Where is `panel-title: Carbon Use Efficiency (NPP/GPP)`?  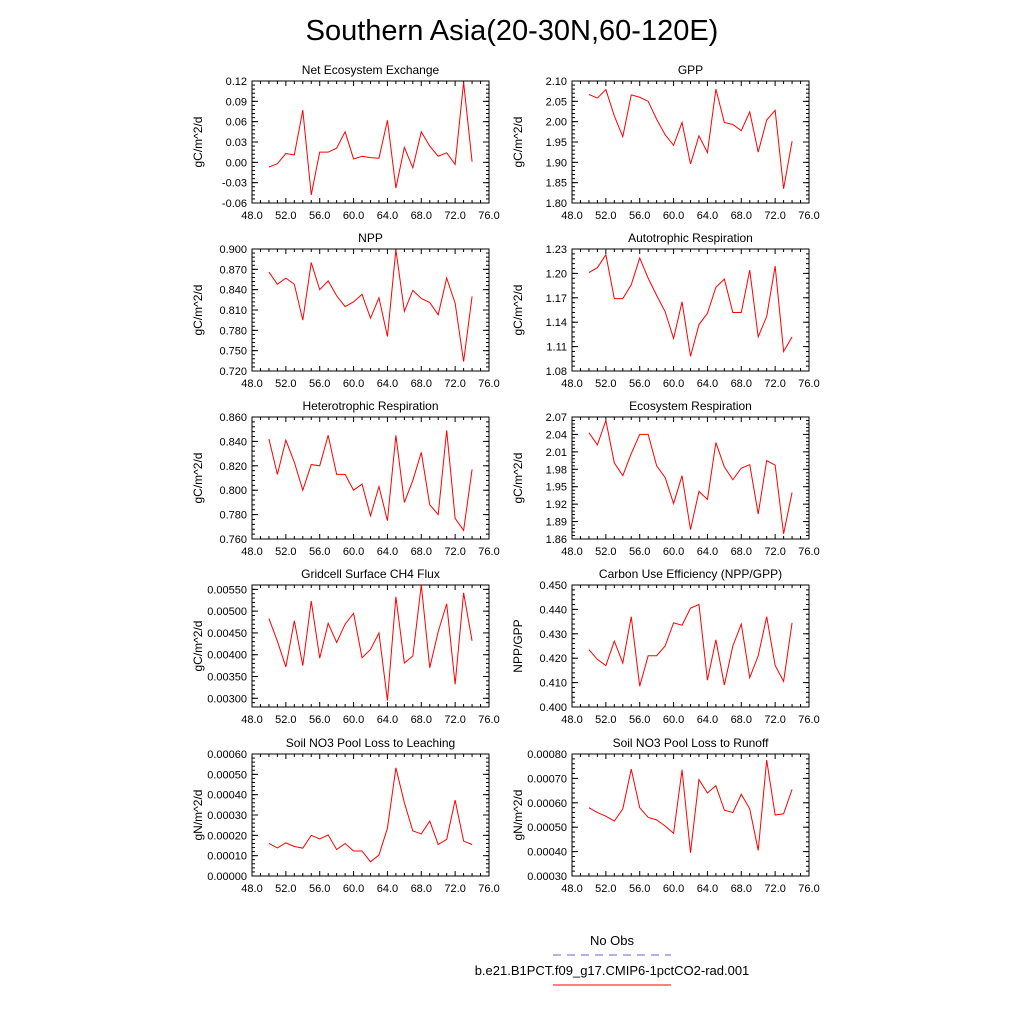 panel-title: Carbon Use Efficiency (NPP/GPP) is located at coordinates (690, 574).